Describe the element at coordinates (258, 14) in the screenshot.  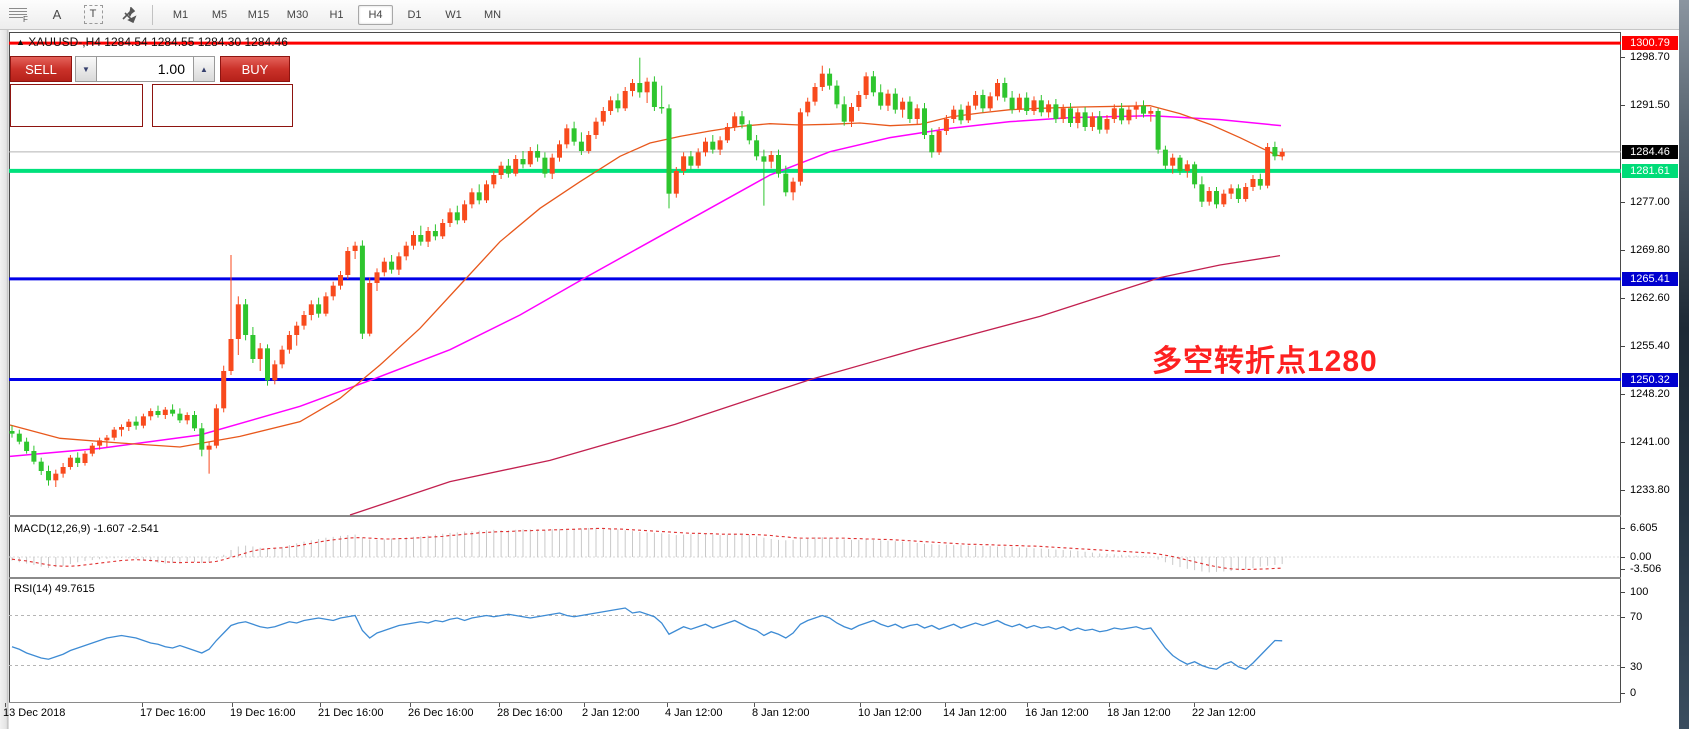
I see `timeframe-button-m15: M15` at that location.